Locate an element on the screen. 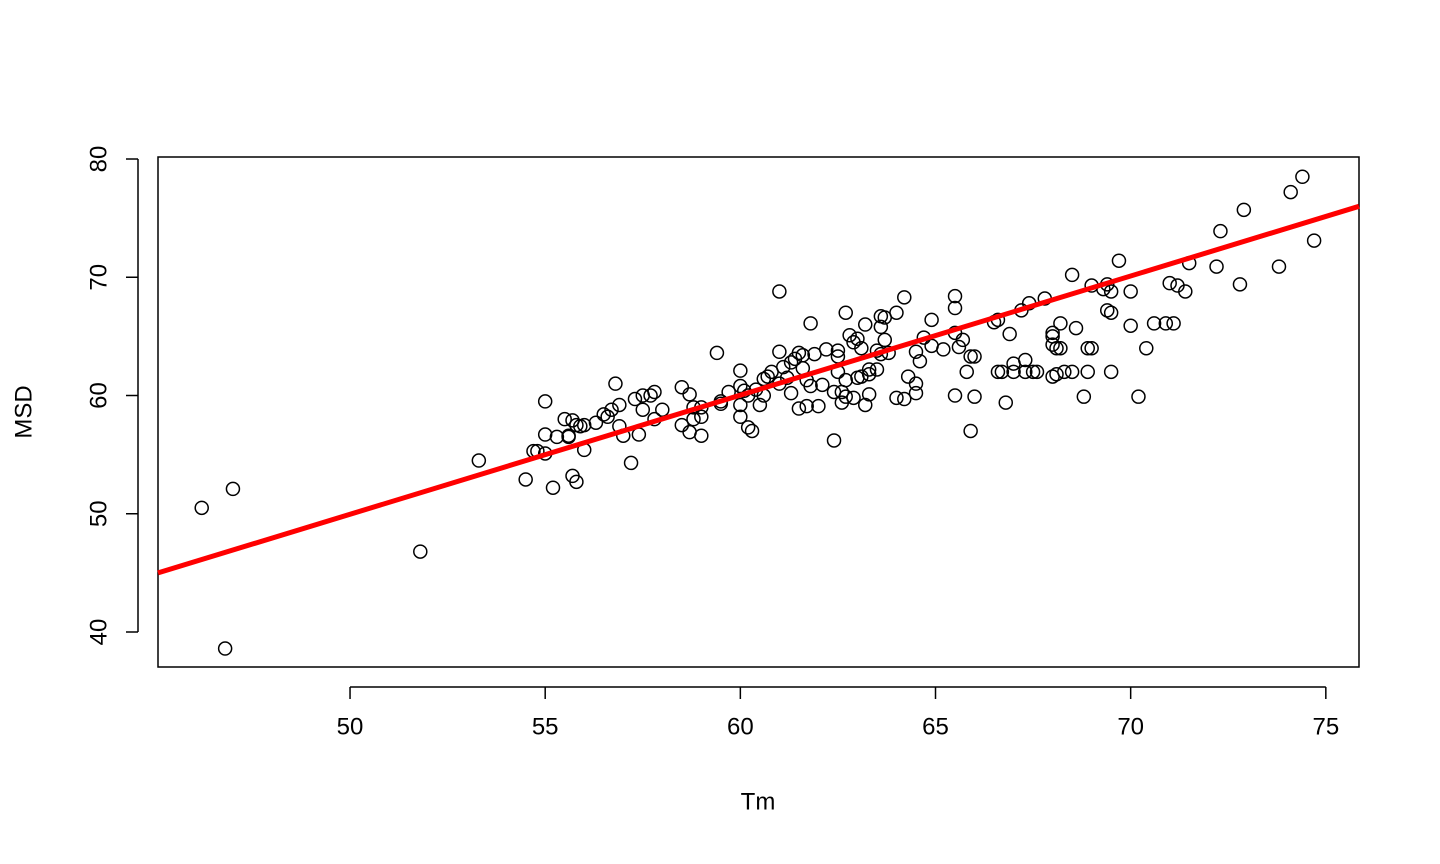 Image resolution: width=1440 pixels, height=864 pixels. y-tick-label: 60 is located at coordinates (98, 395).